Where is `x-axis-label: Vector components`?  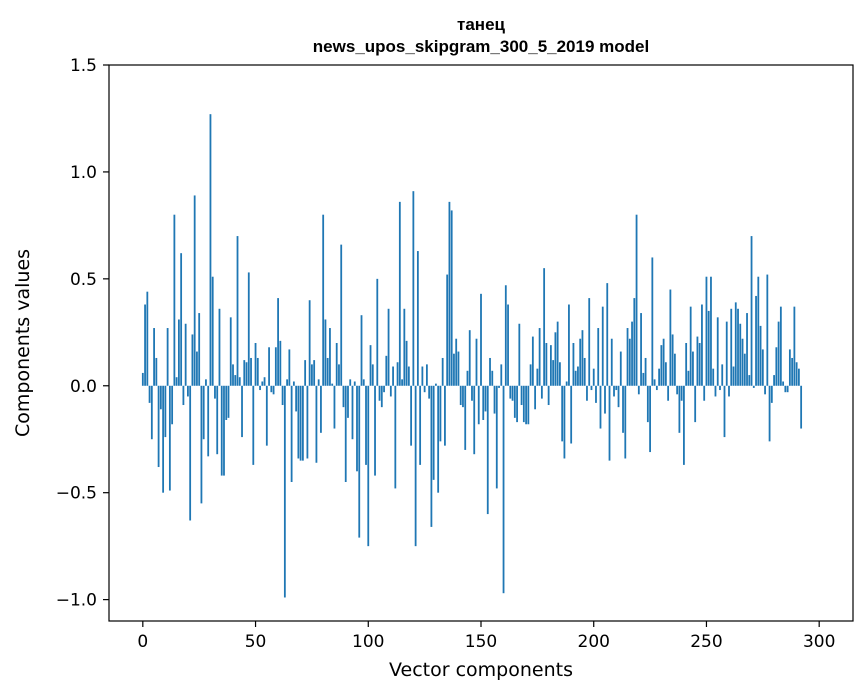
x-axis-label: Vector components is located at coordinates (481, 670).